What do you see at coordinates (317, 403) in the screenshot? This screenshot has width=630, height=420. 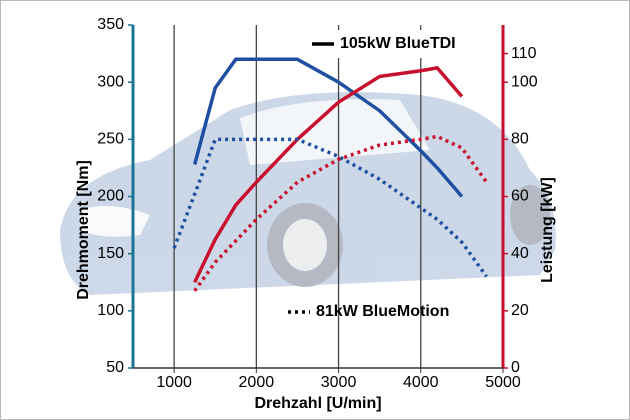 I see `x-axis-label: Drehzahl [U/min]` at bounding box center [317, 403].